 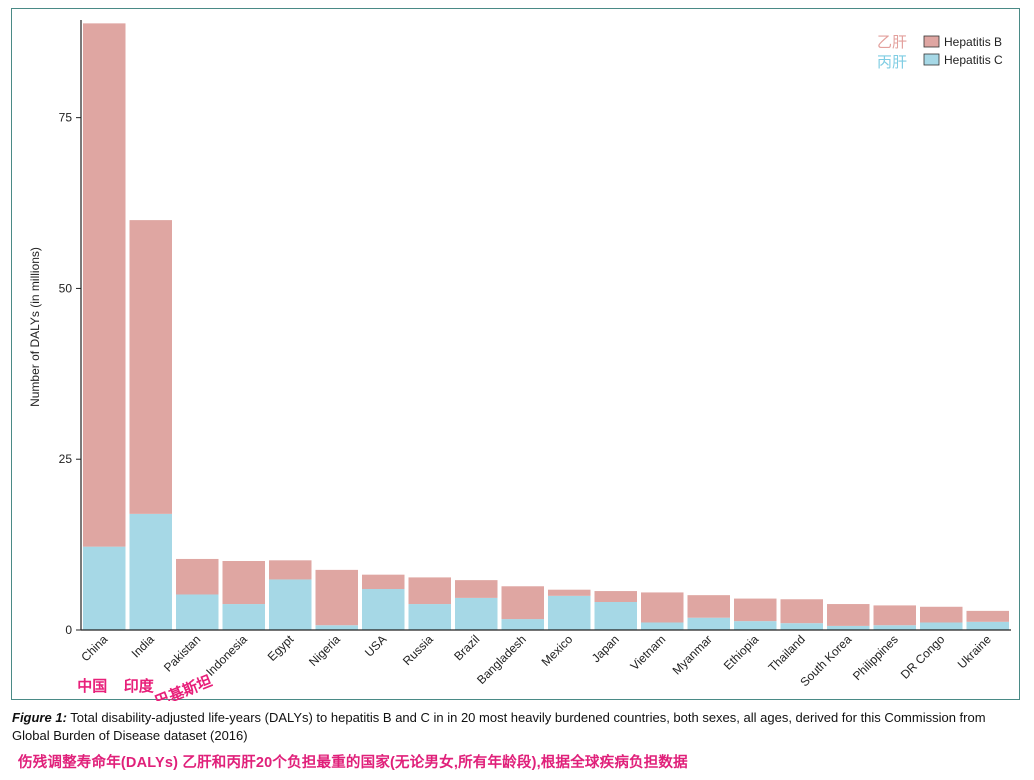 What do you see at coordinates (940, 52) in the screenshot?
I see `legend: 乙肝 丙肝 Hepatitis B Hepatitis C` at bounding box center [940, 52].